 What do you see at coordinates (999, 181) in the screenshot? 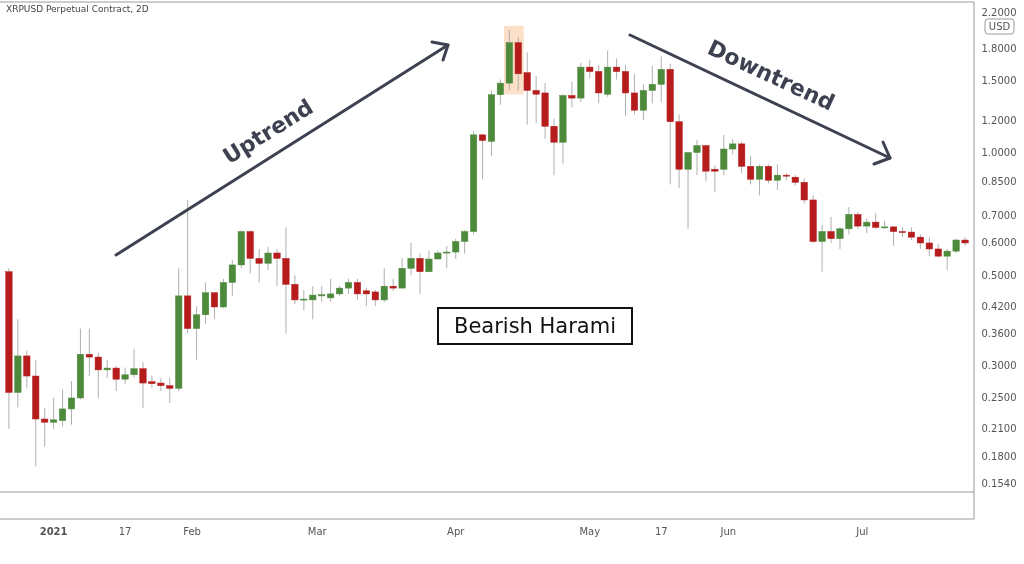
I see `y-tick-label: 0.8500` at bounding box center [999, 181].